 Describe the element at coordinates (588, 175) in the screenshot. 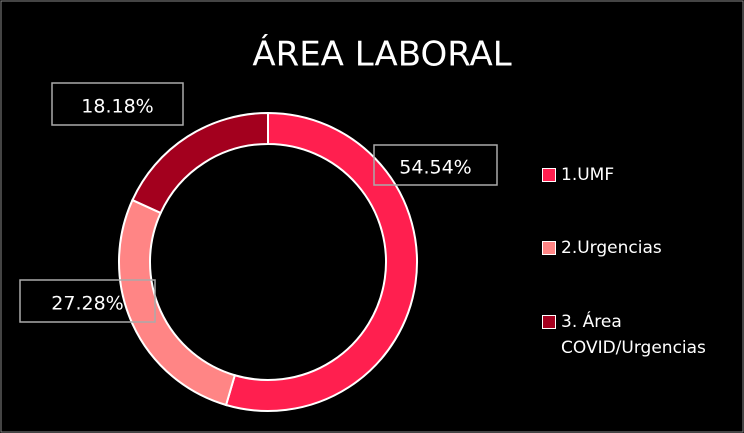

I see `legend-label: 1.UMF` at that location.